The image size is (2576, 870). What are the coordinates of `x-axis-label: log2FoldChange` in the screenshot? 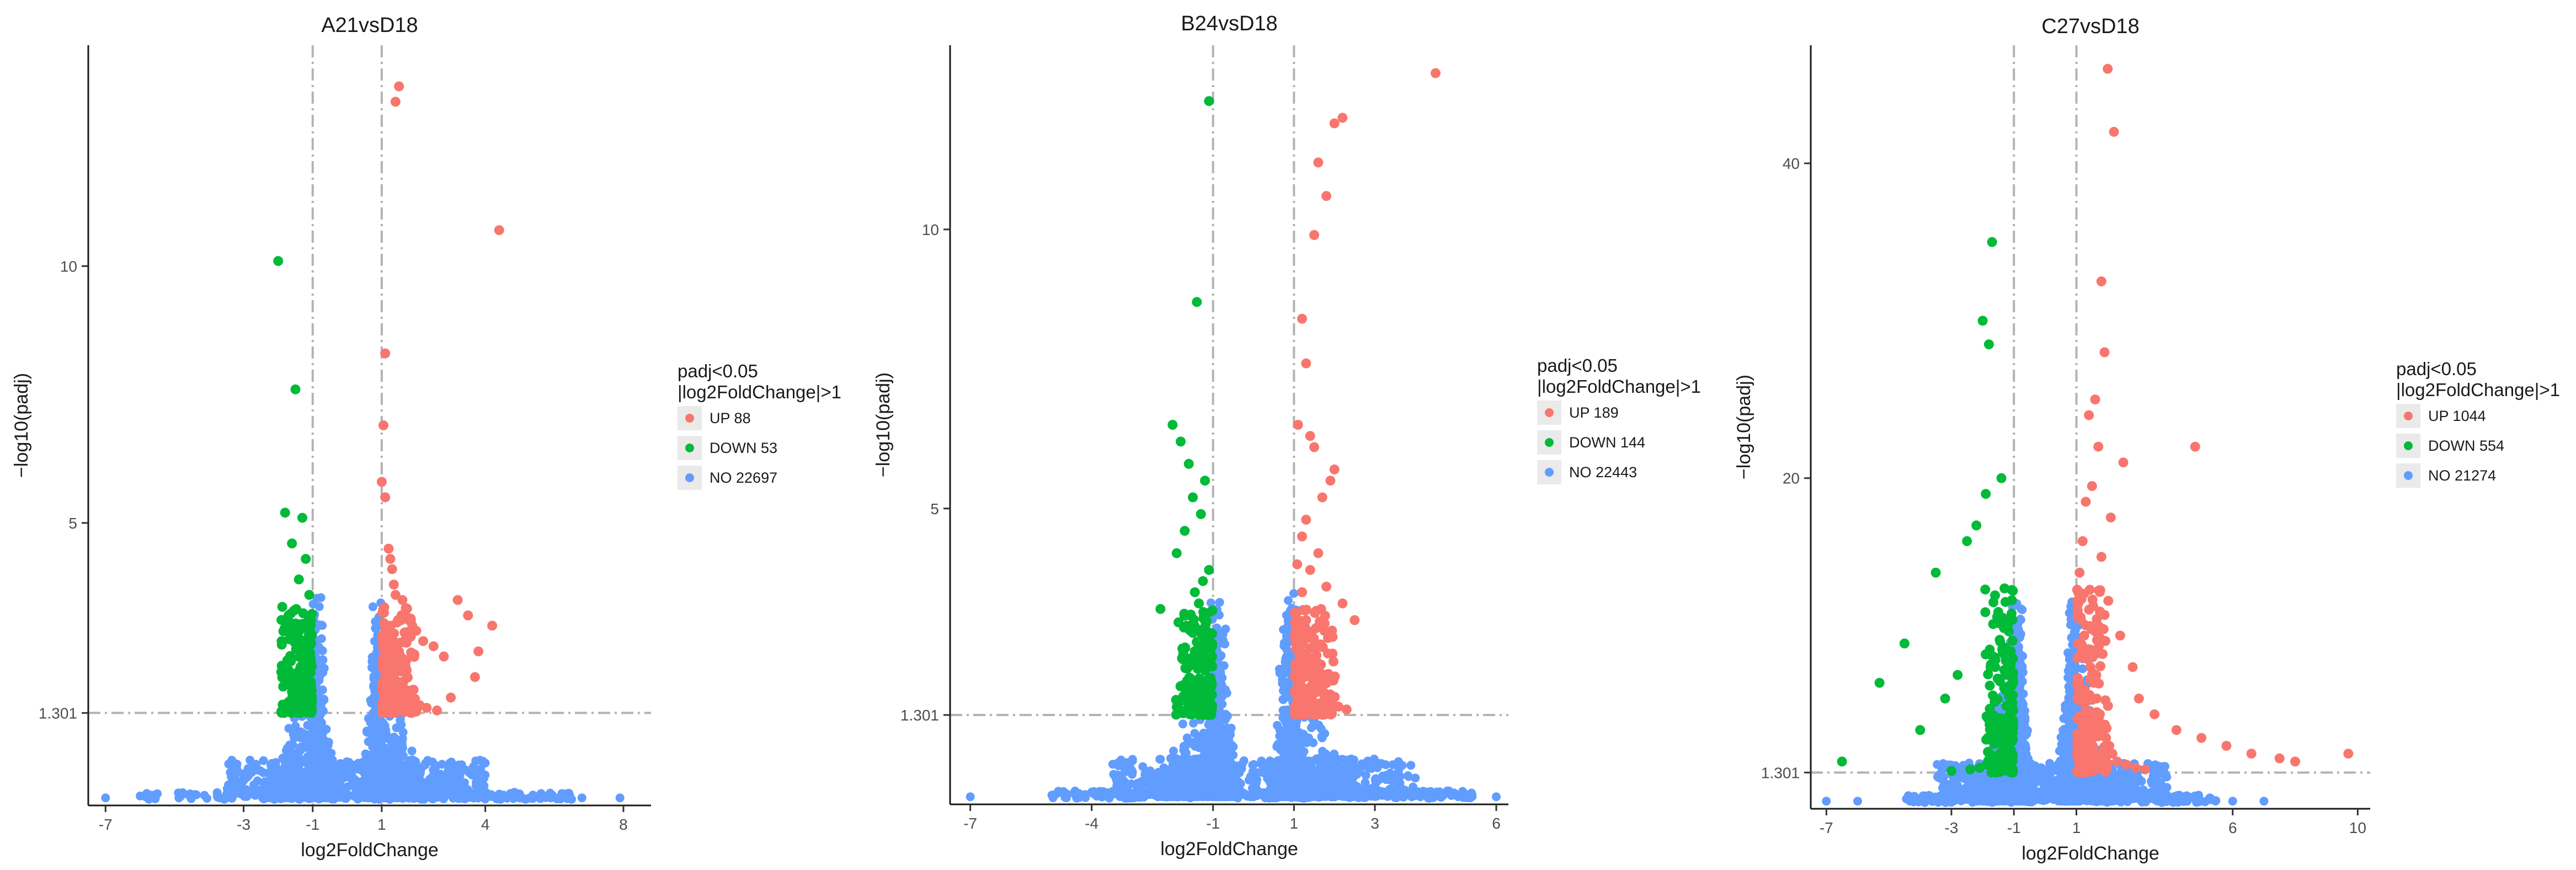 It's located at (370, 850).